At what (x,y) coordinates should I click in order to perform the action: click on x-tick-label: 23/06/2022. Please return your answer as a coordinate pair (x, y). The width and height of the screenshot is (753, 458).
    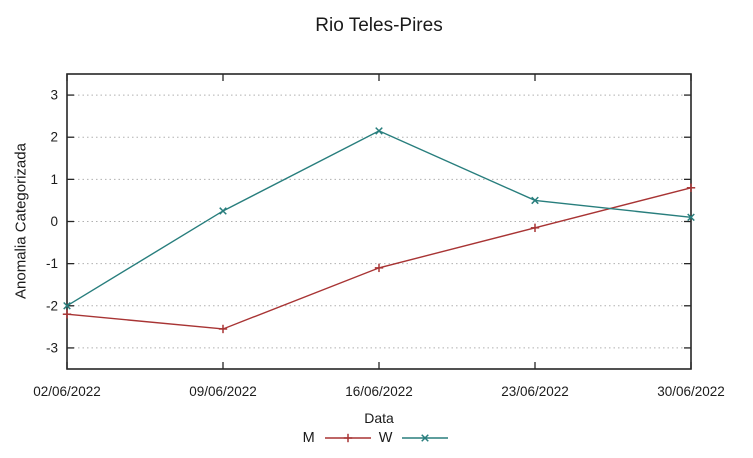
    Looking at the image, I should click on (535, 391).